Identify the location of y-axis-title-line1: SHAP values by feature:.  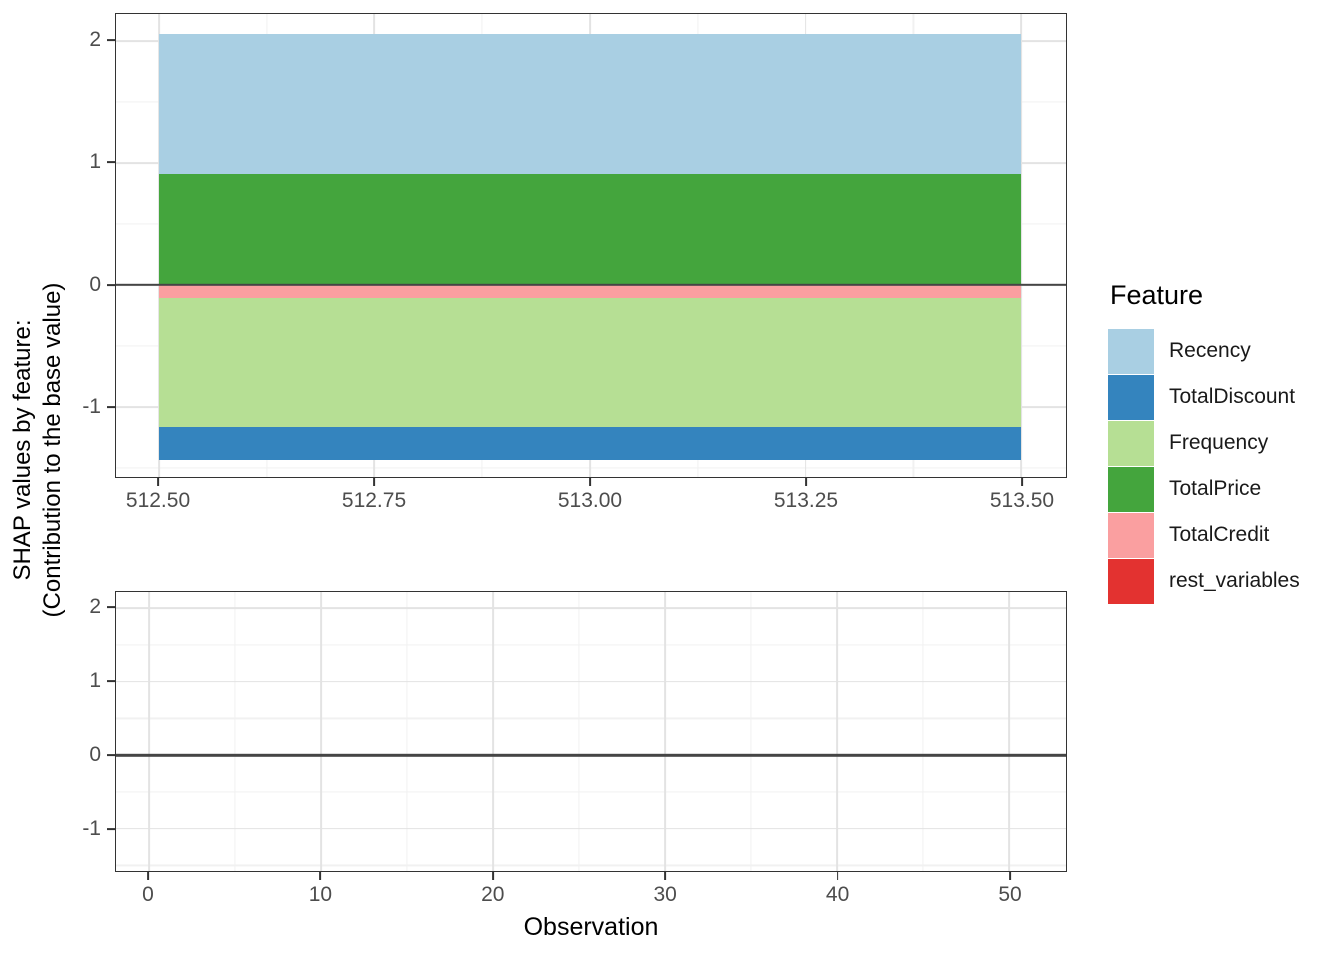
(22, 450).